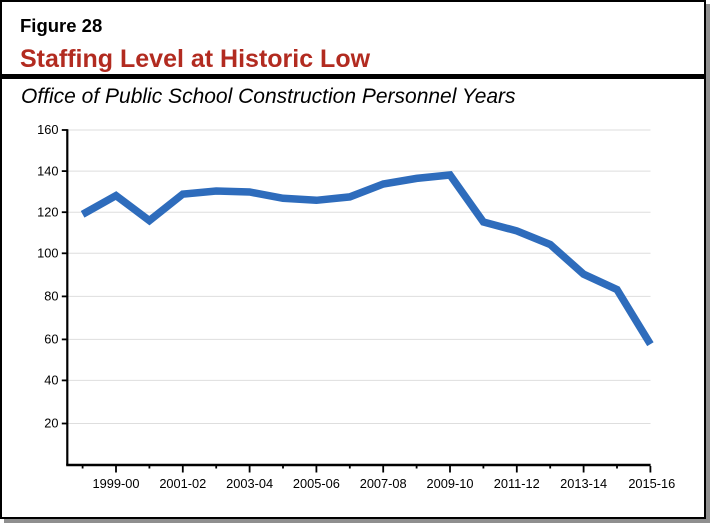 Image resolution: width=712 pixels, height=524 pixels. Describe the element at coordinates (47, 170) in the screenshot. I see `svg-text: 140` at that location.